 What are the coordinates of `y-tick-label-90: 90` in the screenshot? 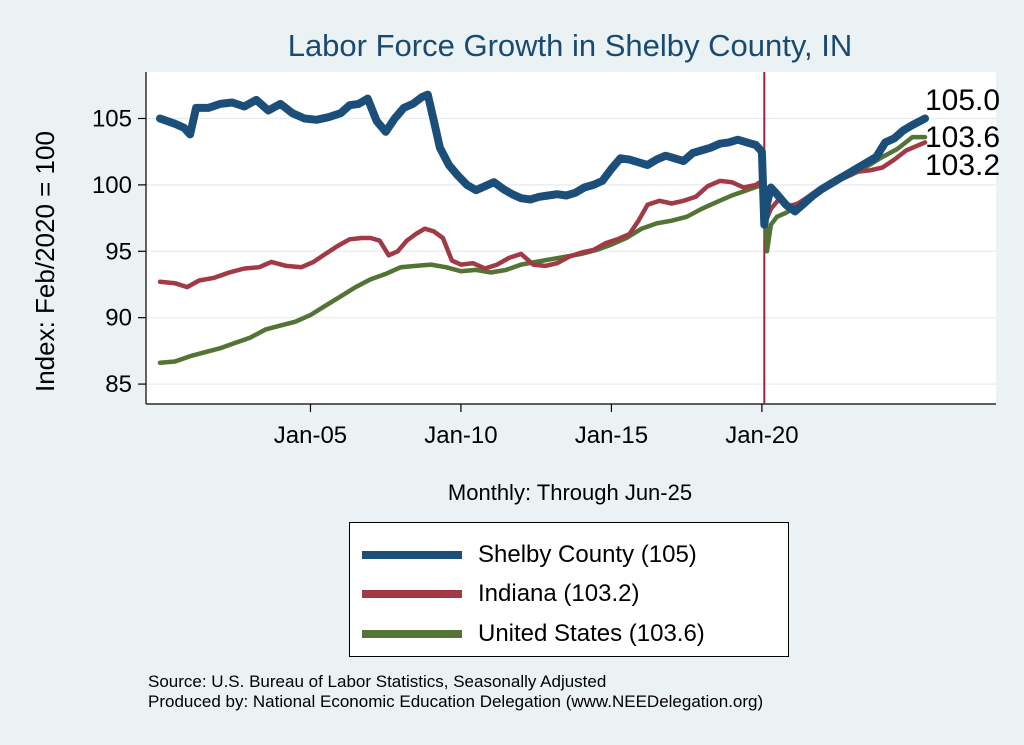 It's located at (118, 318).